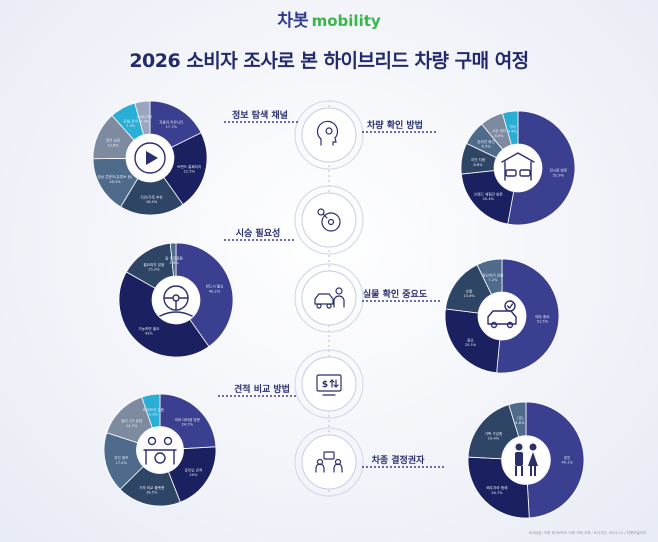  What do you see at coordinates (258, 233) in the screenshot?
I see `chart-title: 시승 필요성` at bounding box center [258, 233].